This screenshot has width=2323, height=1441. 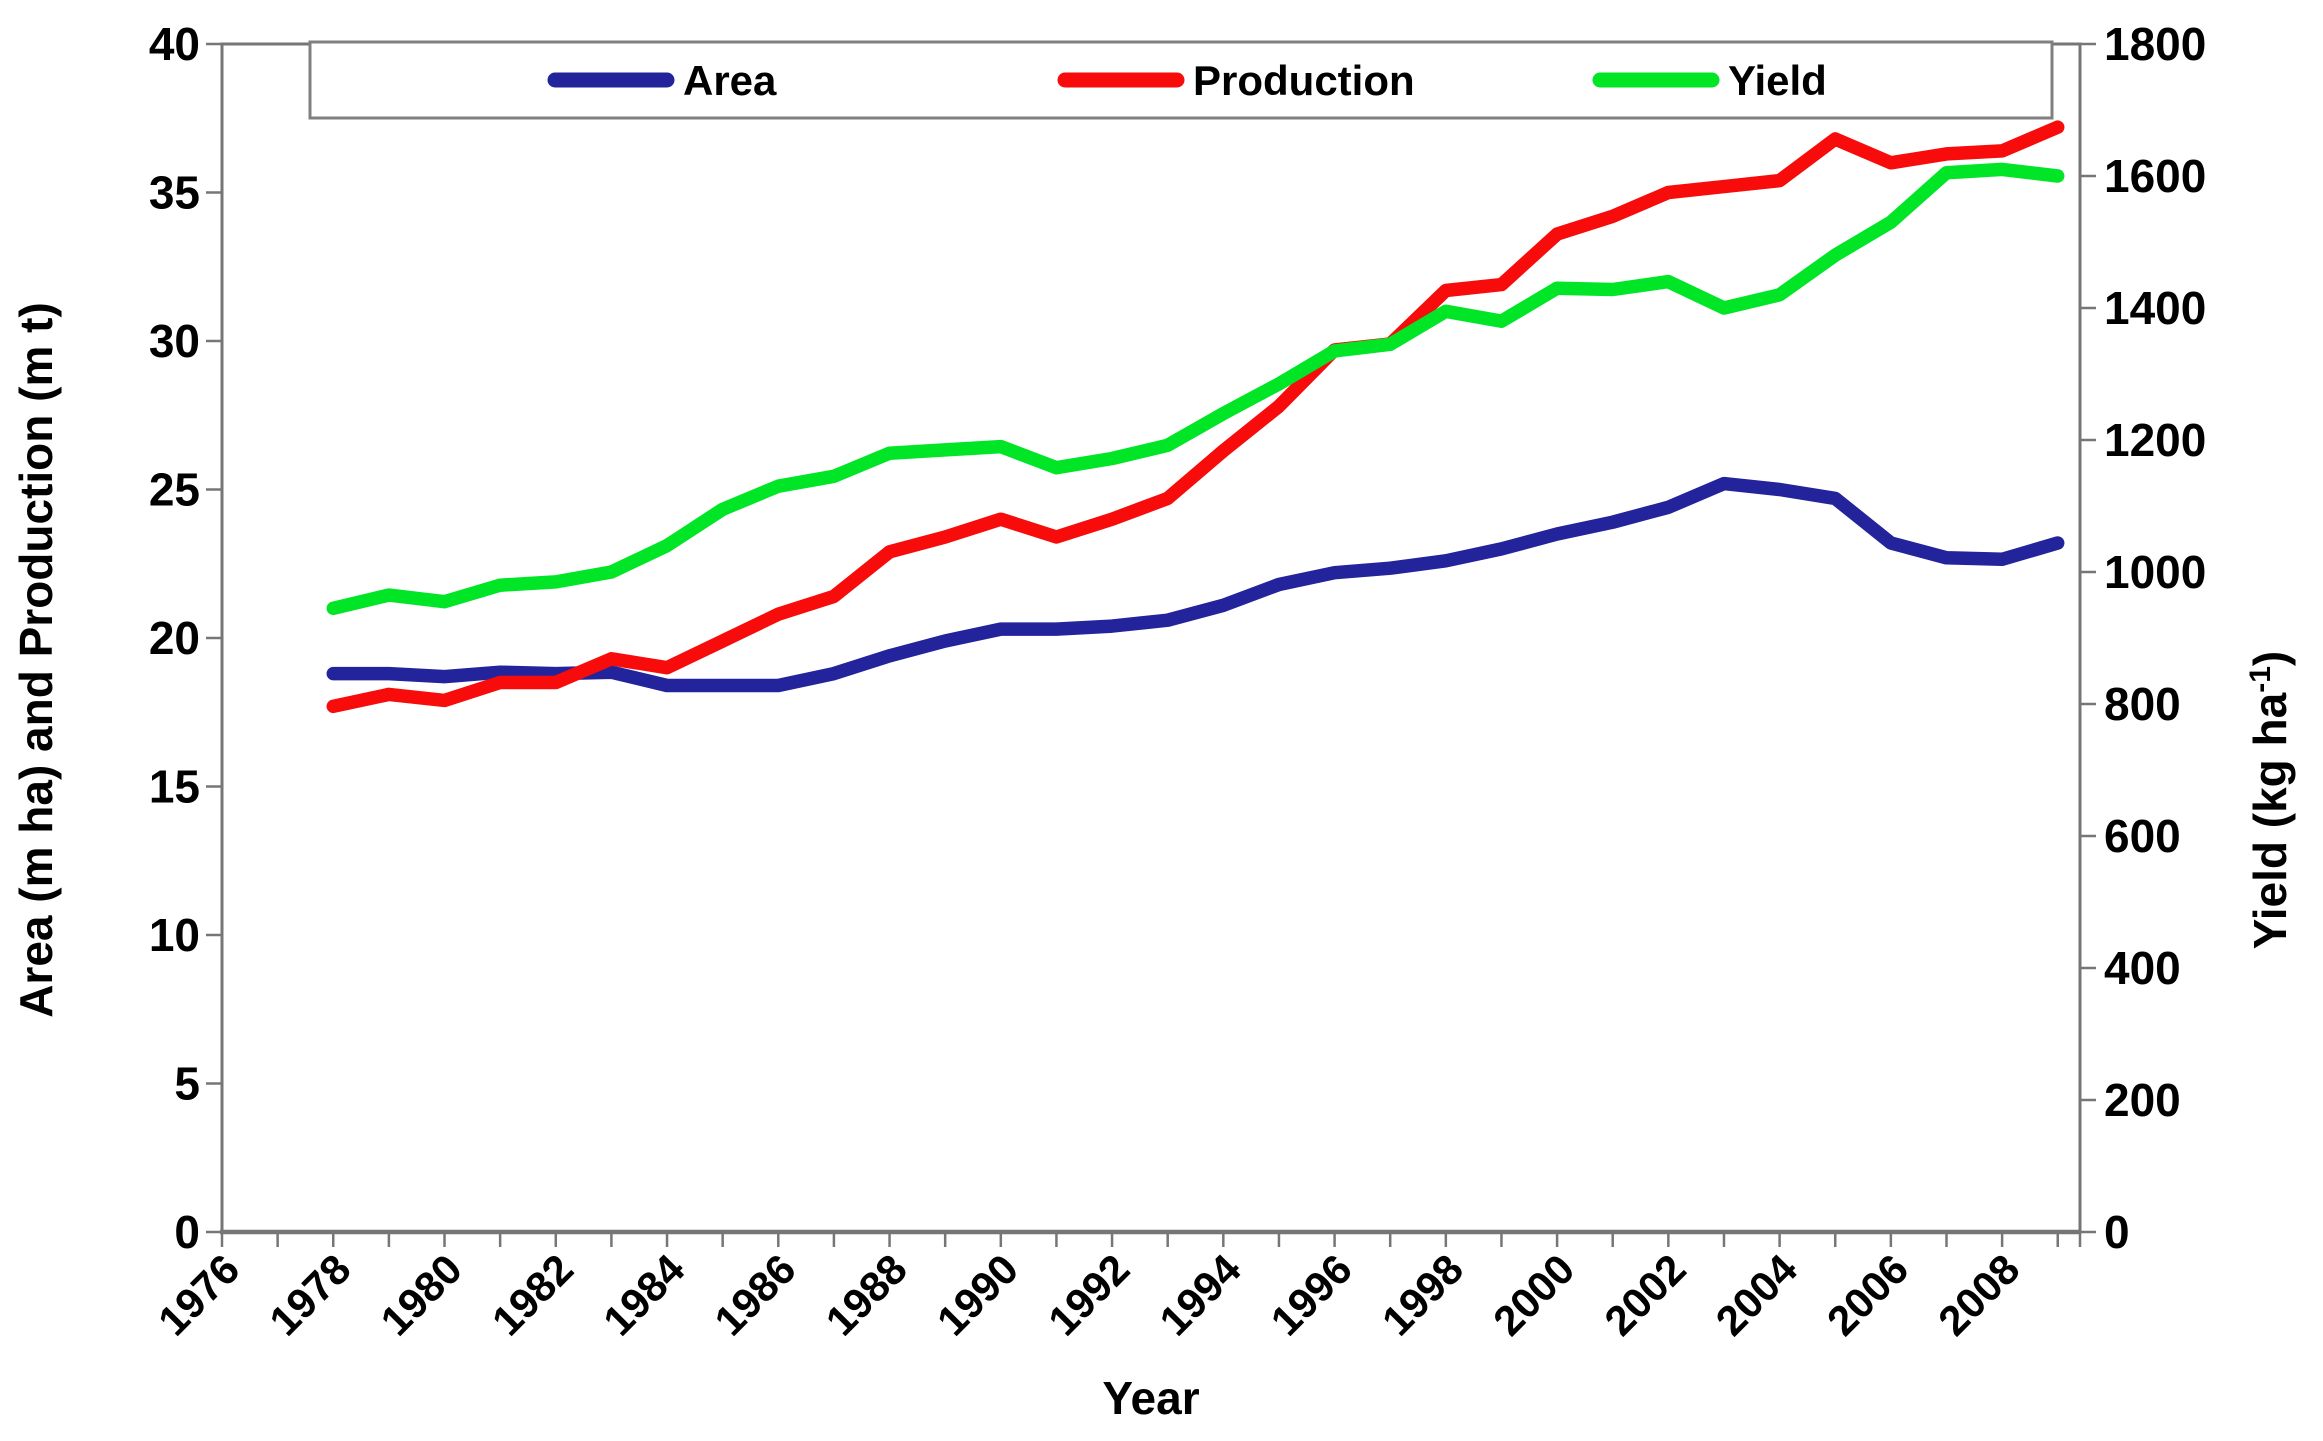 I want to click on x-tick-label: 1994, so click(x=1200, y=1295).